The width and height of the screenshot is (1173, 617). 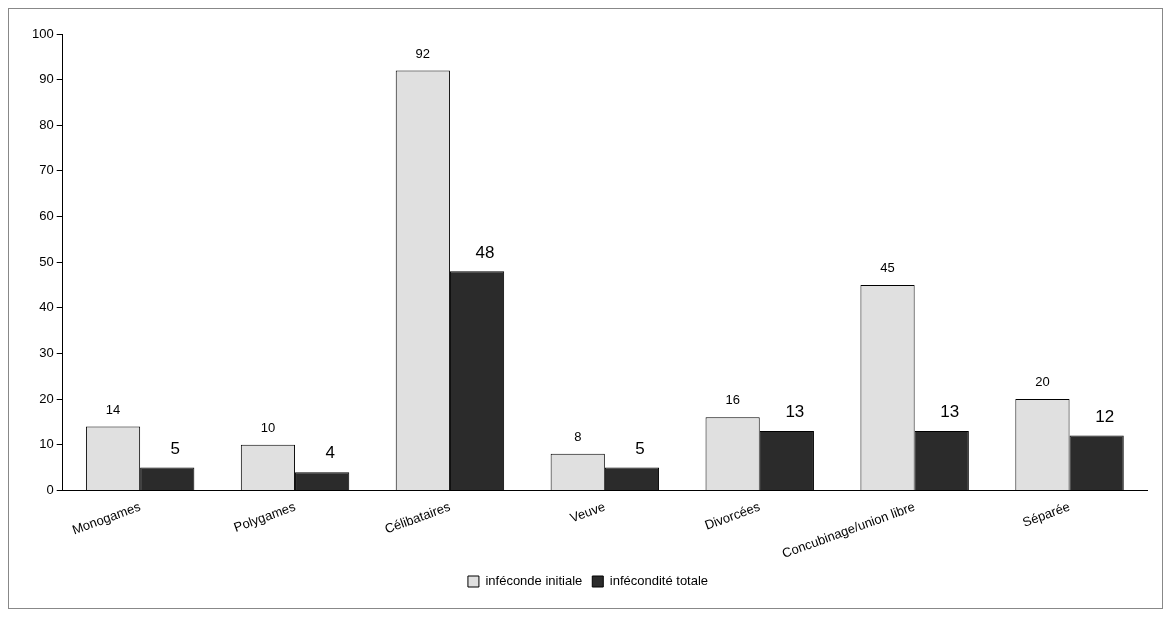 I want to click on data-label: 4, so click(x=330, y=453).